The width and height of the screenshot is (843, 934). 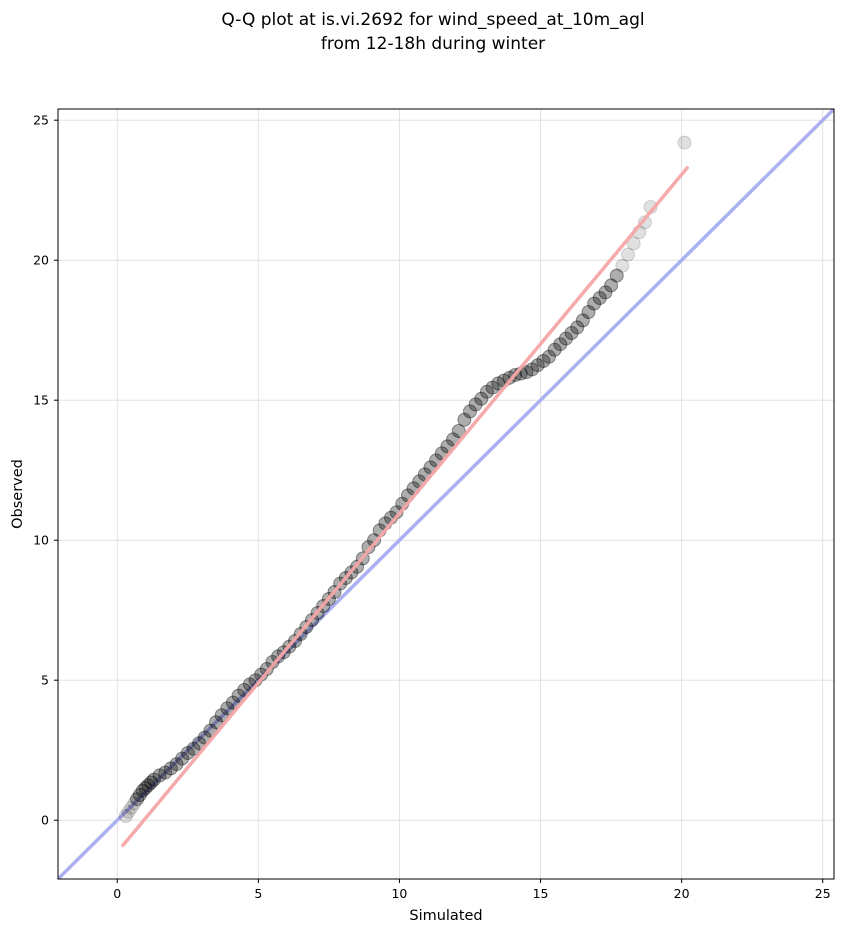 What do you see at coordinates (682, 893) in the screenshot?
I see `x-tick-label: 20` at bounding box center [682, 893].